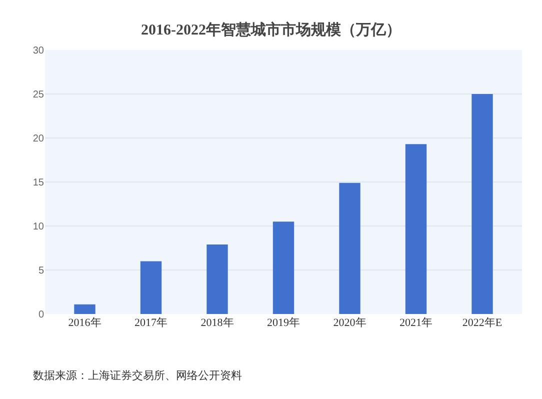 This screenshot has width=542, height=399. What do you see at coordinates (271, 29) in the screenshot?
I see `chart-title: 2016-2022年智慧城市市场规模（万亿）` at bounding box center [271, 29].